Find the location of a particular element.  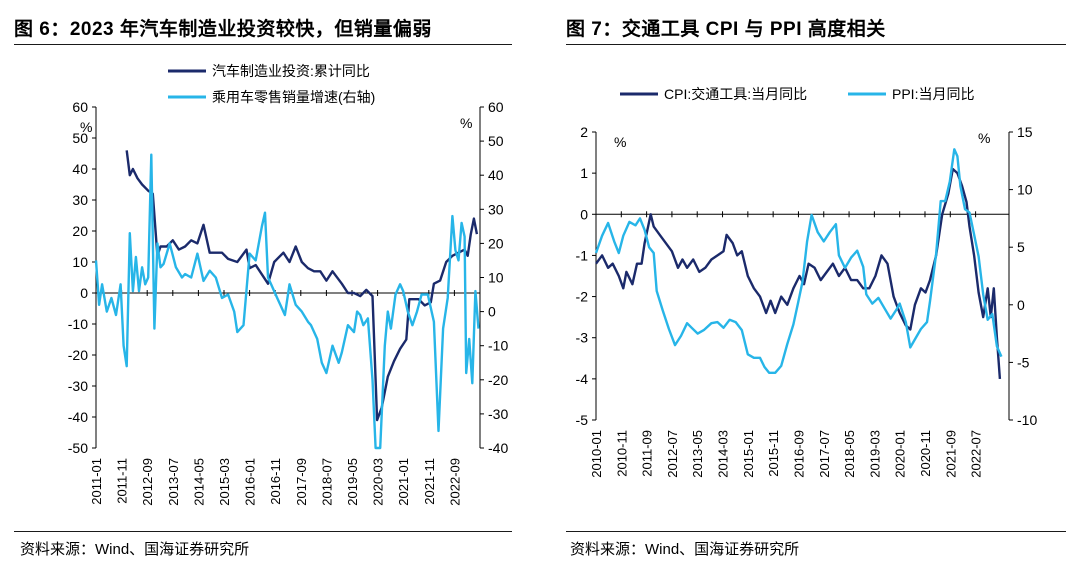

fig7-right-tick-label: 5 is located at coordinates (1021, 247).